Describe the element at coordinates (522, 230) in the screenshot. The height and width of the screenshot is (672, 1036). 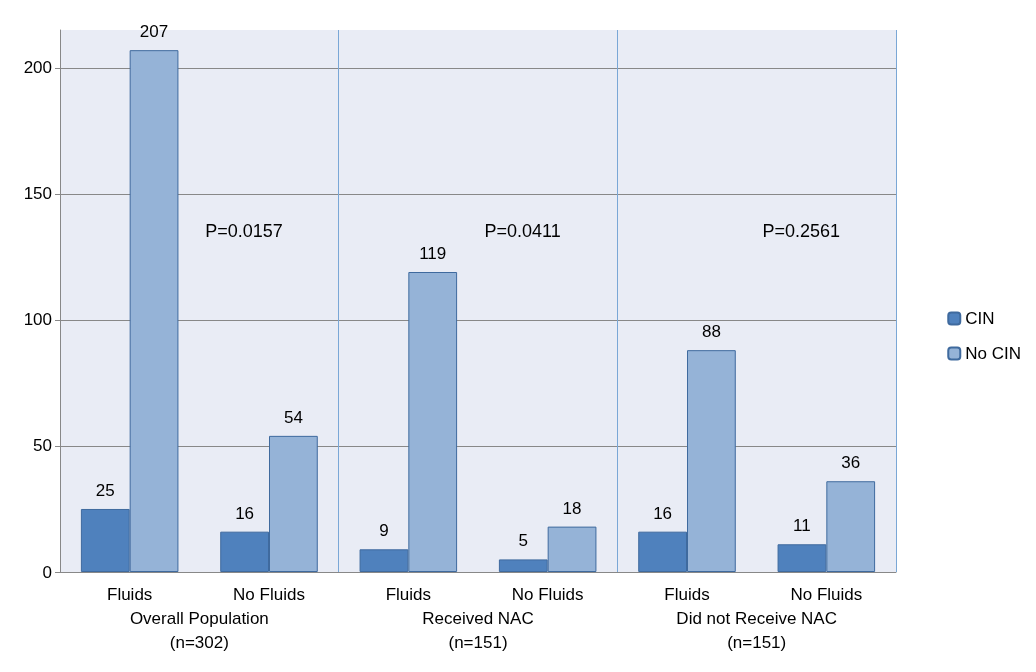
I see `annotation: P=0.0411` at that location.